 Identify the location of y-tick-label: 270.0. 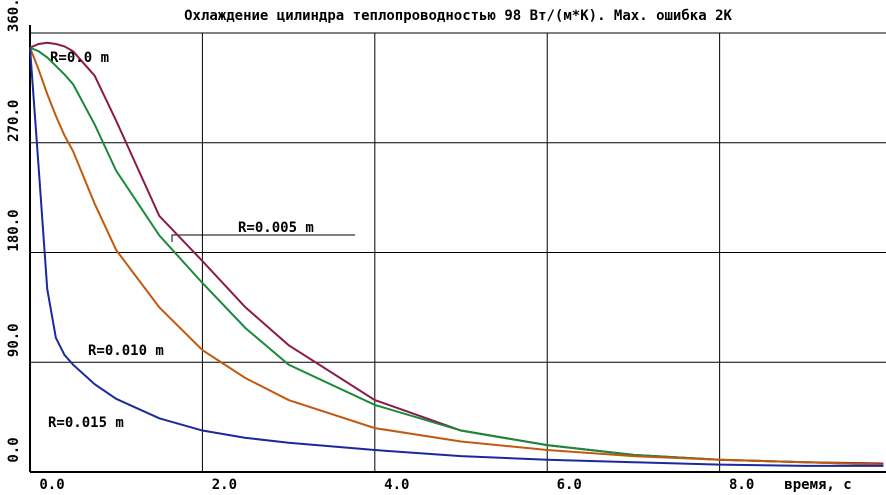
(14, 121).